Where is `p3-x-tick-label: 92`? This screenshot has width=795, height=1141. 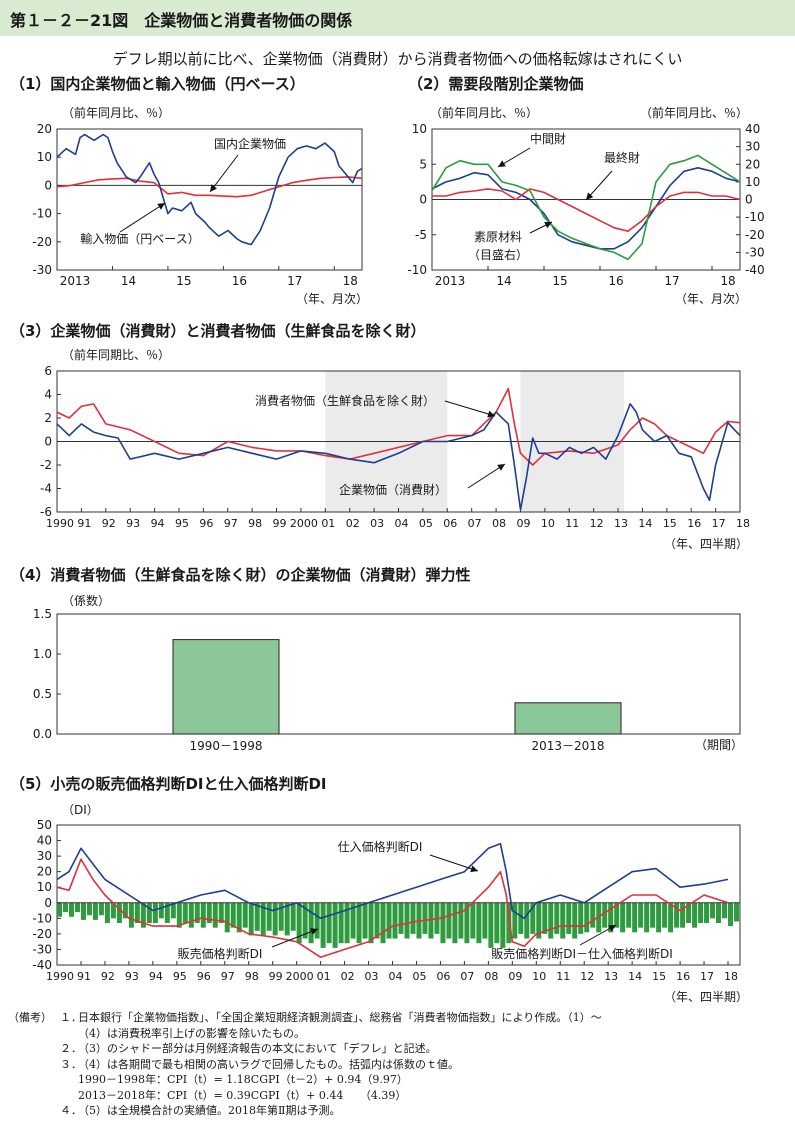
p3-x-tick-label: 92 is located at coordinates (109, 523).